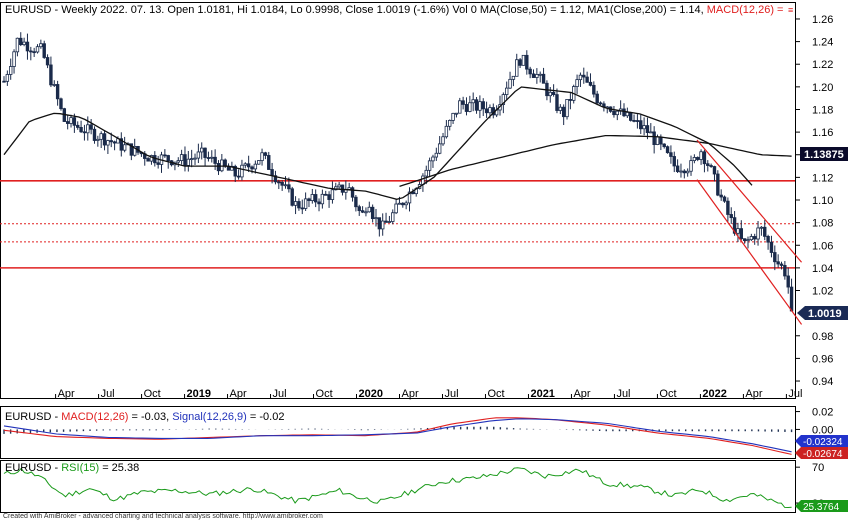 This screenshot has height=520, width=850. Describe the element at coordinates (818, 468) in the screenshot. I see `y-tick-label: 70` at that location.